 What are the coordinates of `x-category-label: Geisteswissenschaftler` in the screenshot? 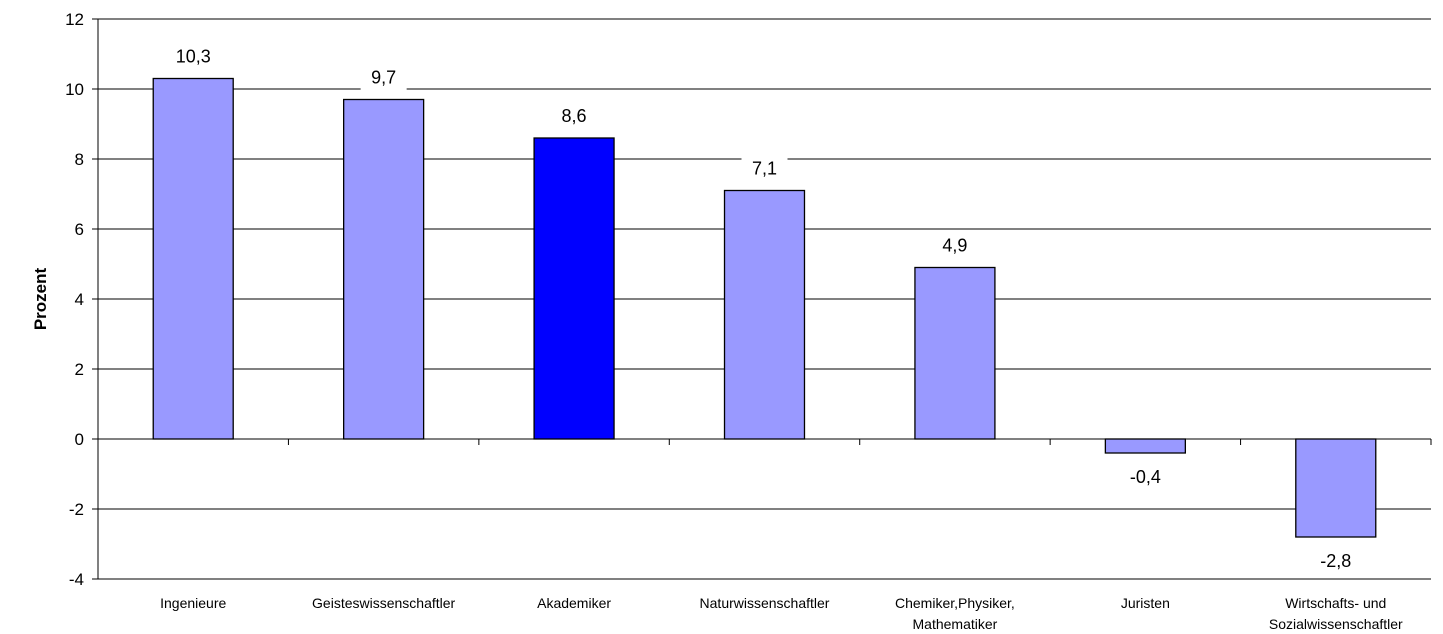 It's located at (384, 603).